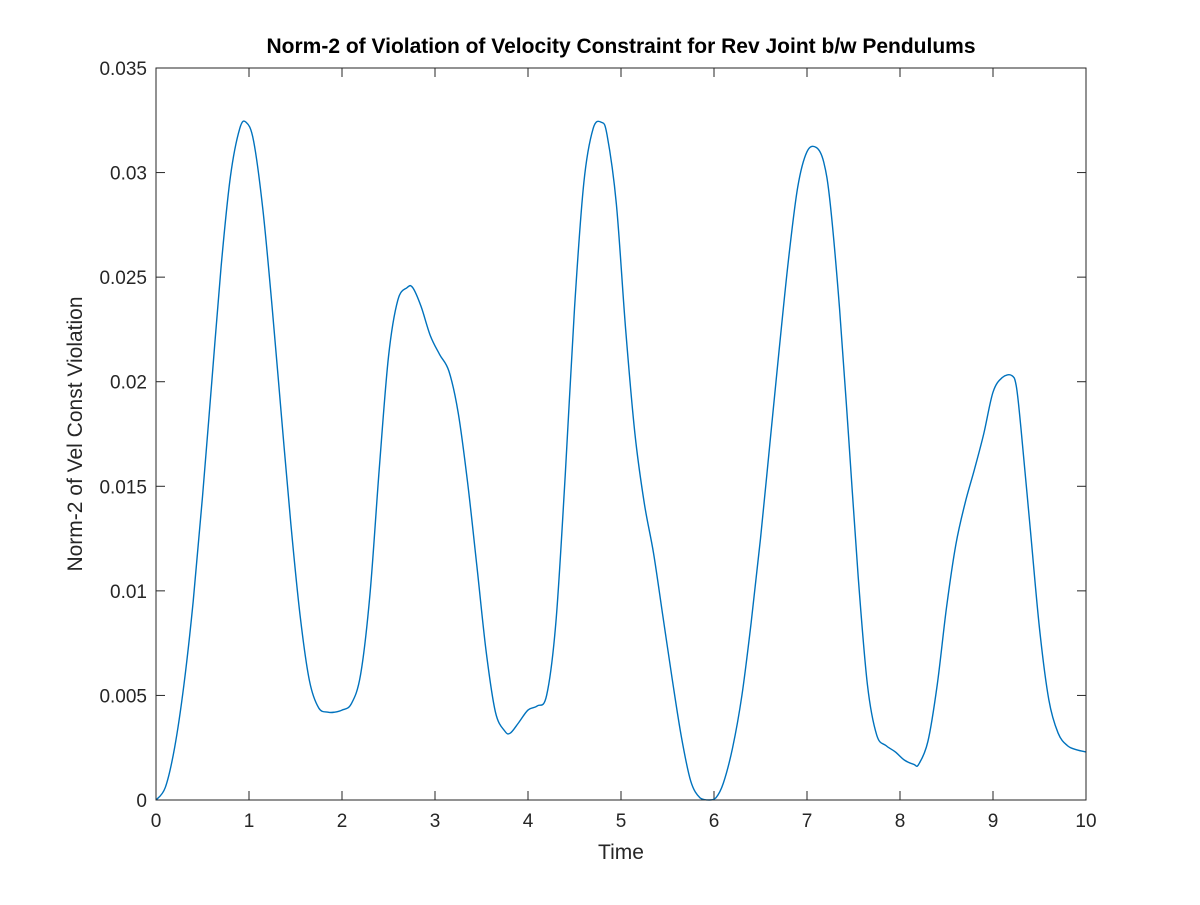 The image size is (1200, 905). Describe the element at coordinates (156, 821) in the screenshot. I see `x-tick-label: 0` at that location.